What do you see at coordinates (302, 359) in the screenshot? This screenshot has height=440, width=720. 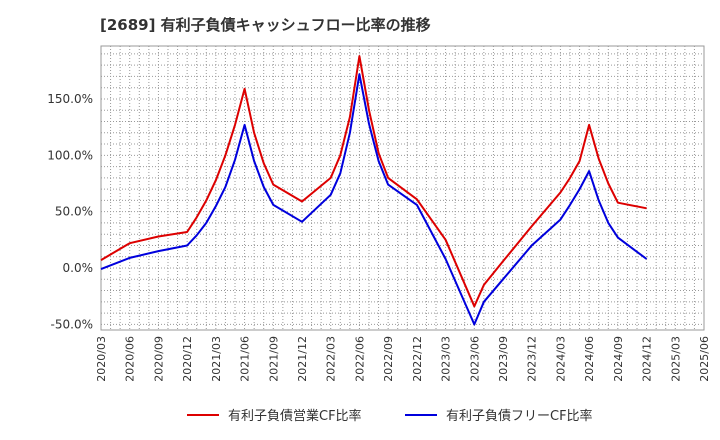 I see `x-tick-label: 2021/12` at bounding box center [302, 359].